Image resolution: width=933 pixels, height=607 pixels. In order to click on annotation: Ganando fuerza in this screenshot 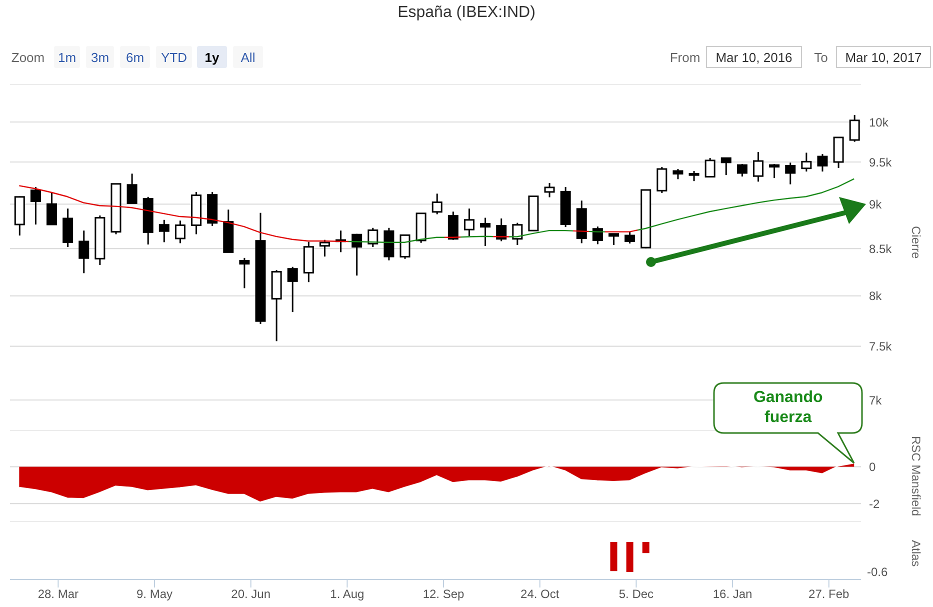, I will do `click(788, 408)`.